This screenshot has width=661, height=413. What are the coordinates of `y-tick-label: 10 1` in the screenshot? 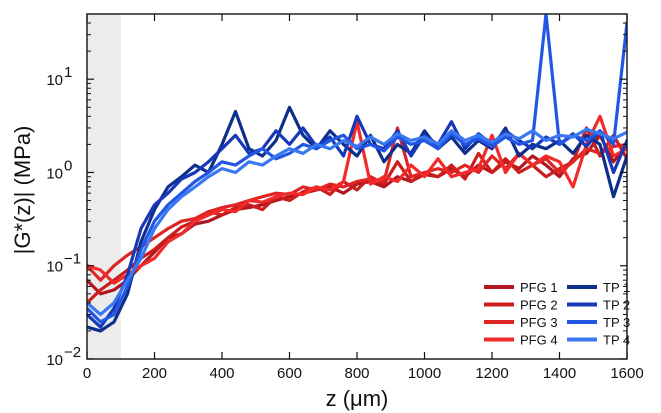 It's located at (59, 76).